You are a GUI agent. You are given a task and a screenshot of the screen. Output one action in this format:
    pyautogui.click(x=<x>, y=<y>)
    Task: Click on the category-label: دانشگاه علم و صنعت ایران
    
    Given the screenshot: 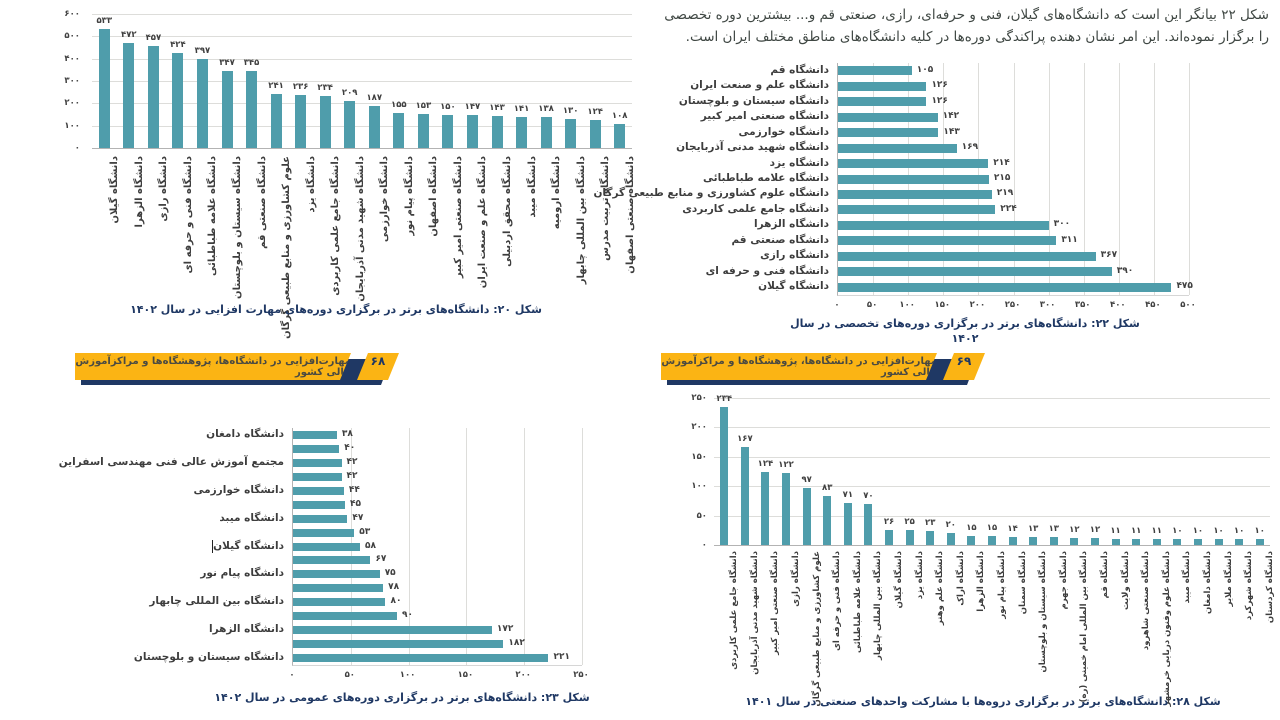 What is the action you would take?
    pyautogui.click(x=759, y=85)
    